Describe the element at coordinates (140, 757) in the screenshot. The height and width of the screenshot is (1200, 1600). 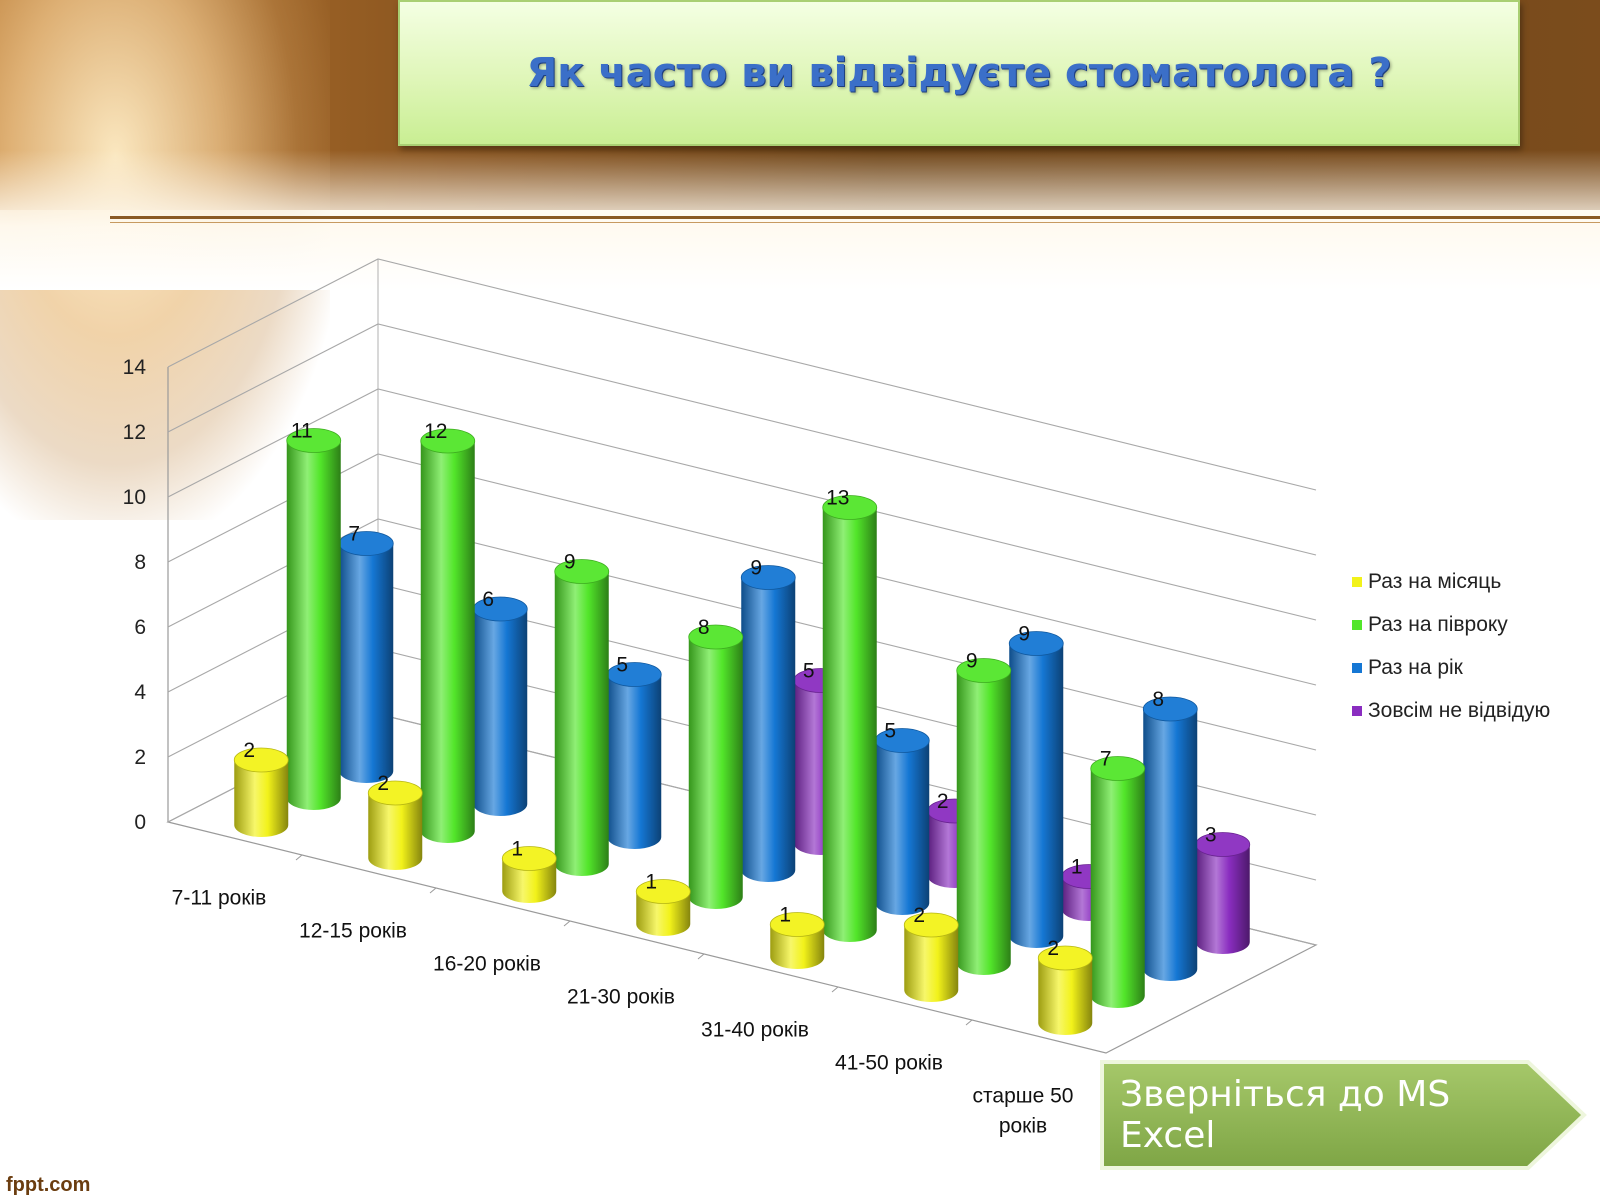
I see `y-tick-label: 2` at that location.